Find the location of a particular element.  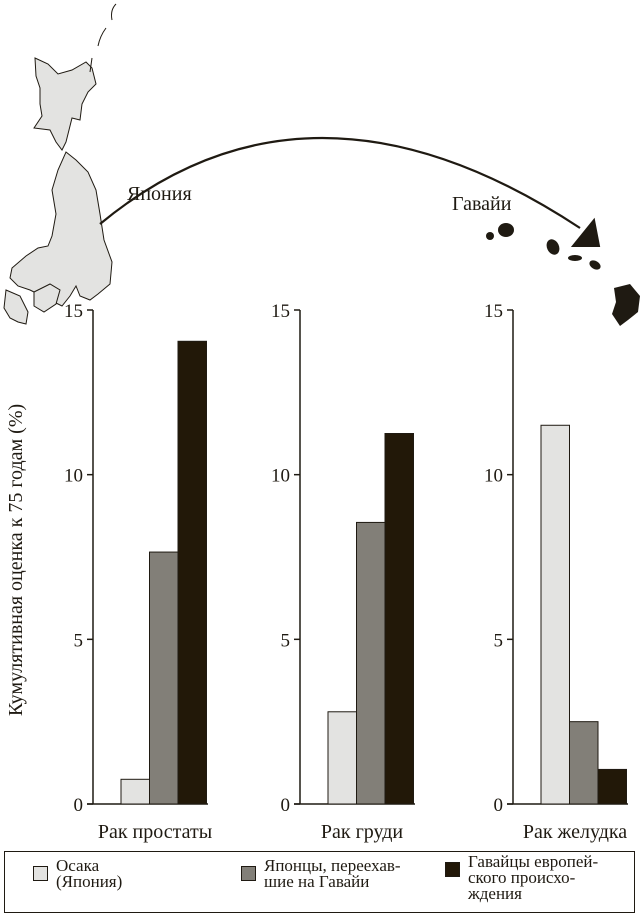

legend-item-osaka: Осака (Япония) is located at coordinates (78, 873).